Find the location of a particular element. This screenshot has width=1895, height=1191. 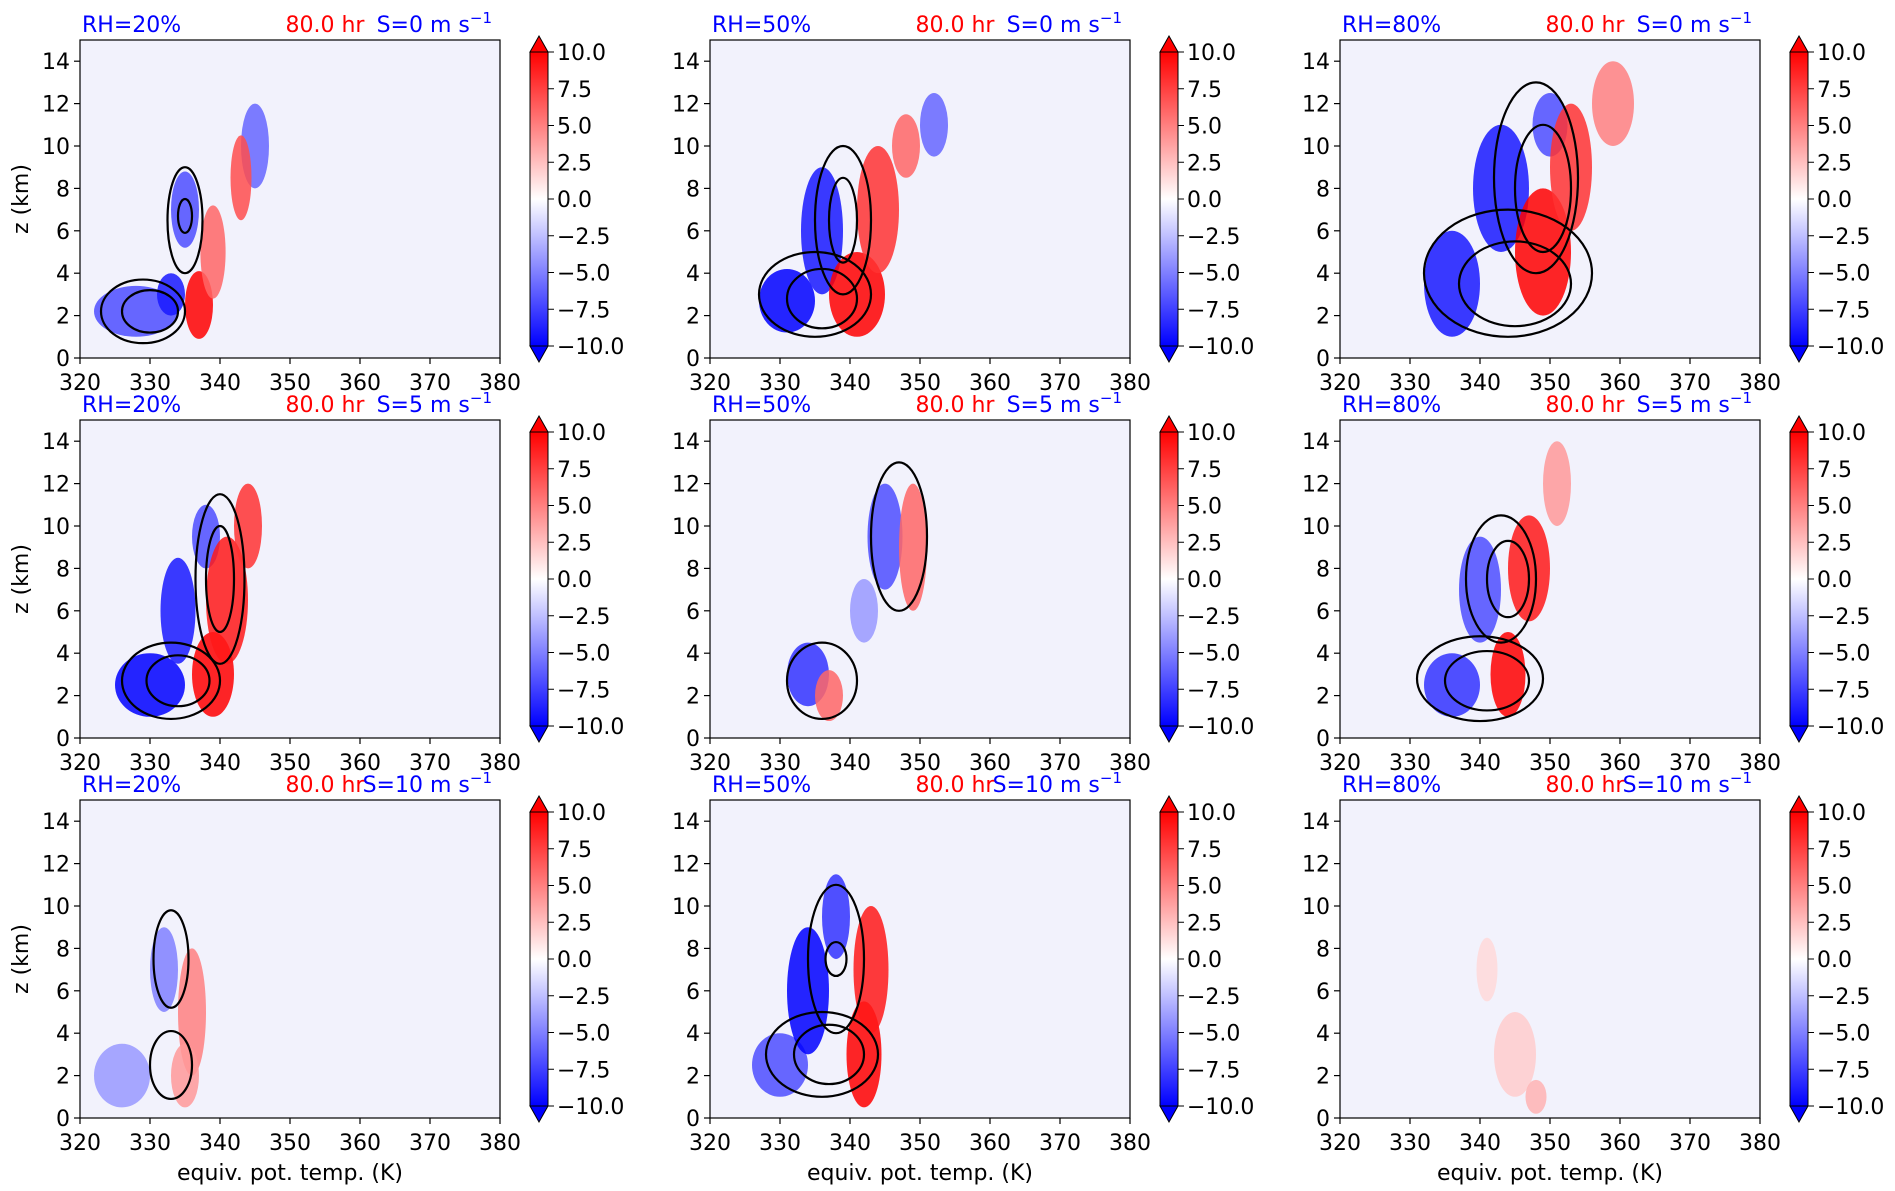

colorbar: 10.0 7.5 5.0 2.5 0.0 −2.5 −5.0 −7.5 −10.0 is located at coordinates (576, 199).